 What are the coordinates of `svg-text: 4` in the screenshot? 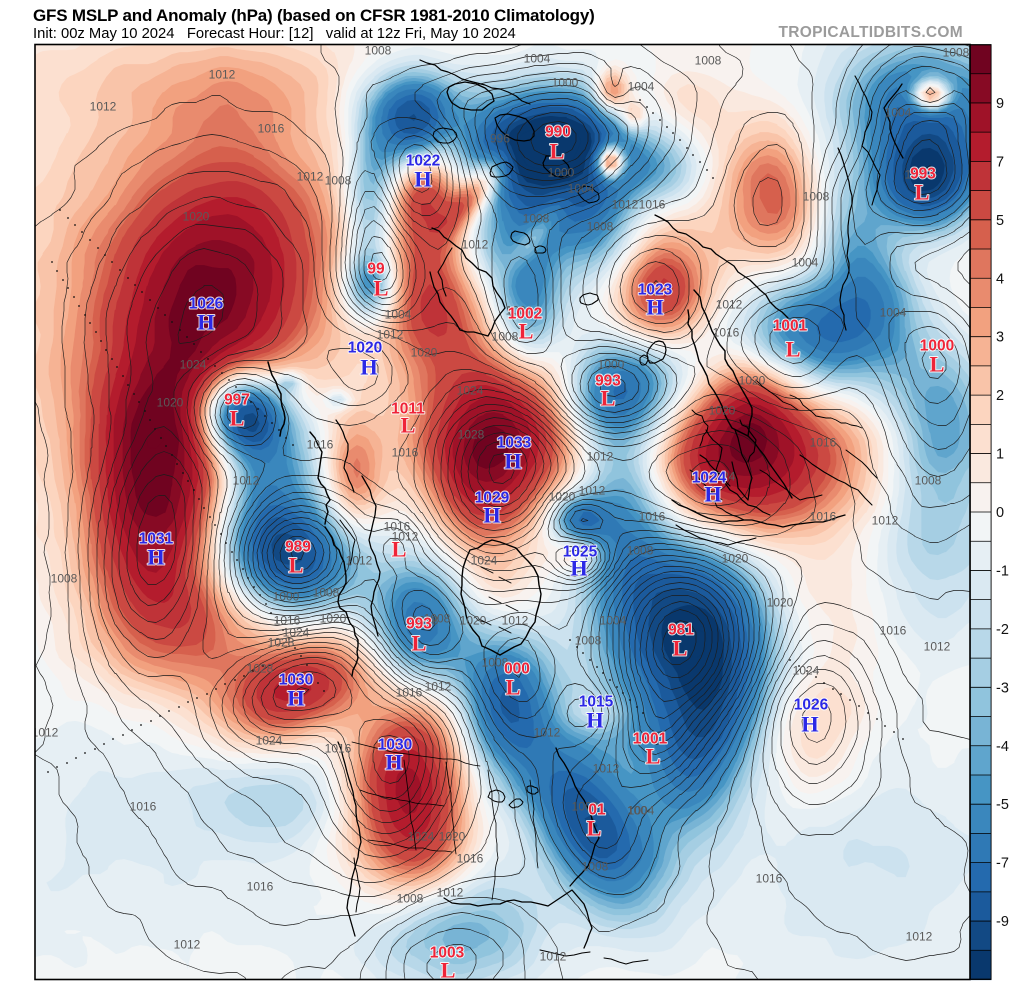 It's located at (1000, 279).